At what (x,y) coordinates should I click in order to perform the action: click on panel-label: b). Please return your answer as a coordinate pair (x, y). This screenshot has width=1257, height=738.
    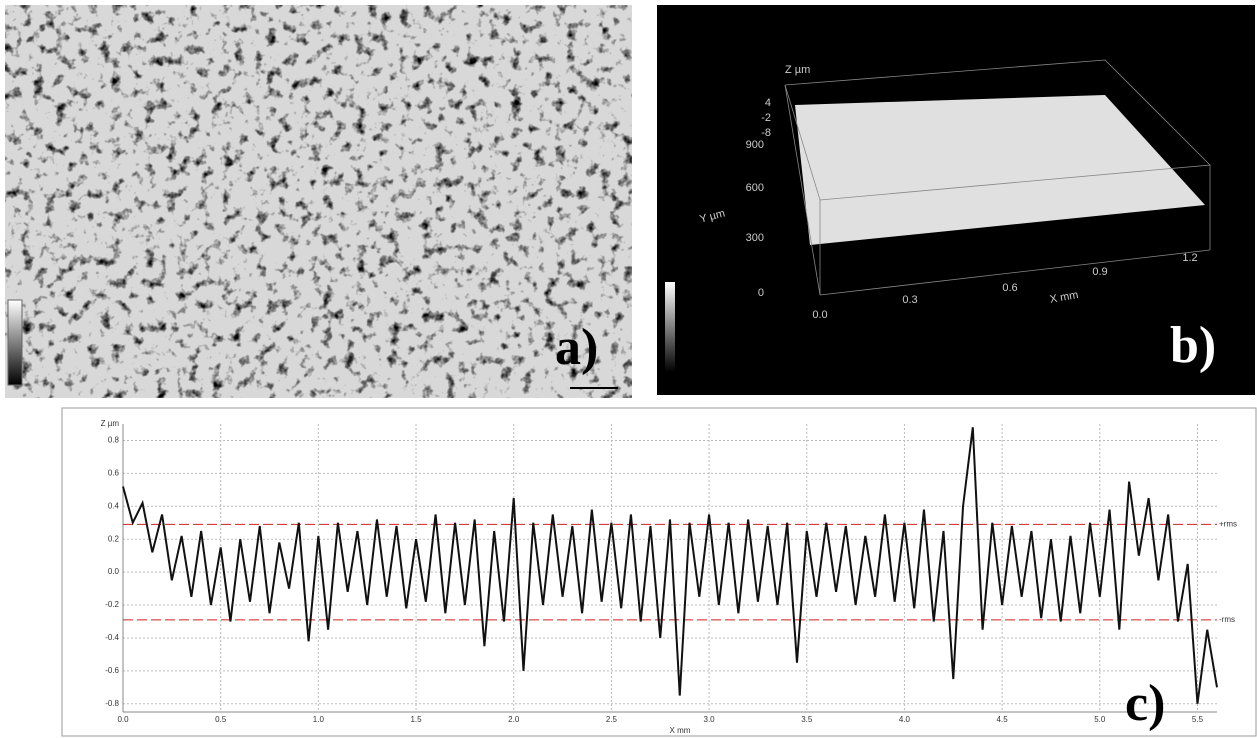
    Looking at the image, I should click on (1193, 345).